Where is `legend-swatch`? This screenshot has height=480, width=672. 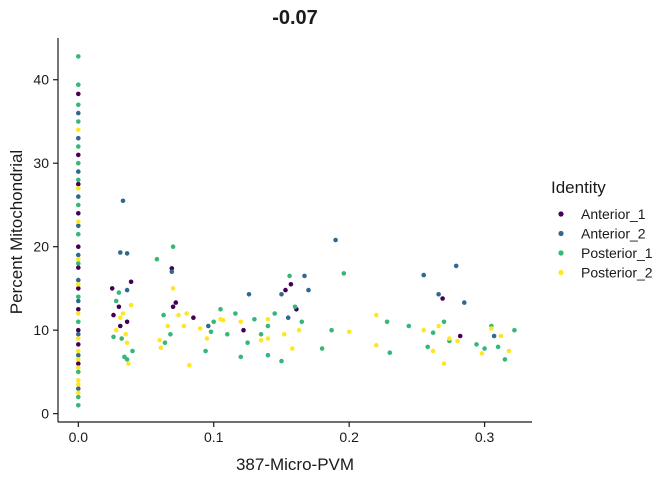 legend-swatch is located at coordinates (561, 253).